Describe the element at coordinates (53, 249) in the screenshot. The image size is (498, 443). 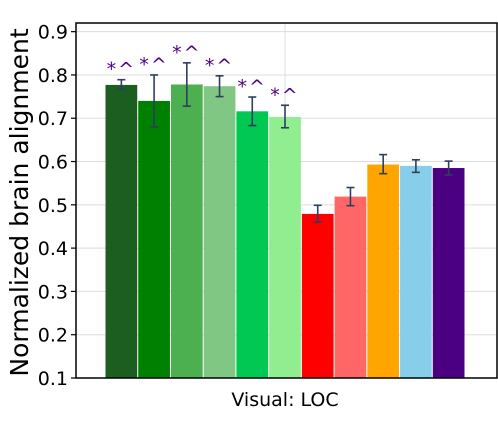
I see `y-tick-label: 0.4` at that location.